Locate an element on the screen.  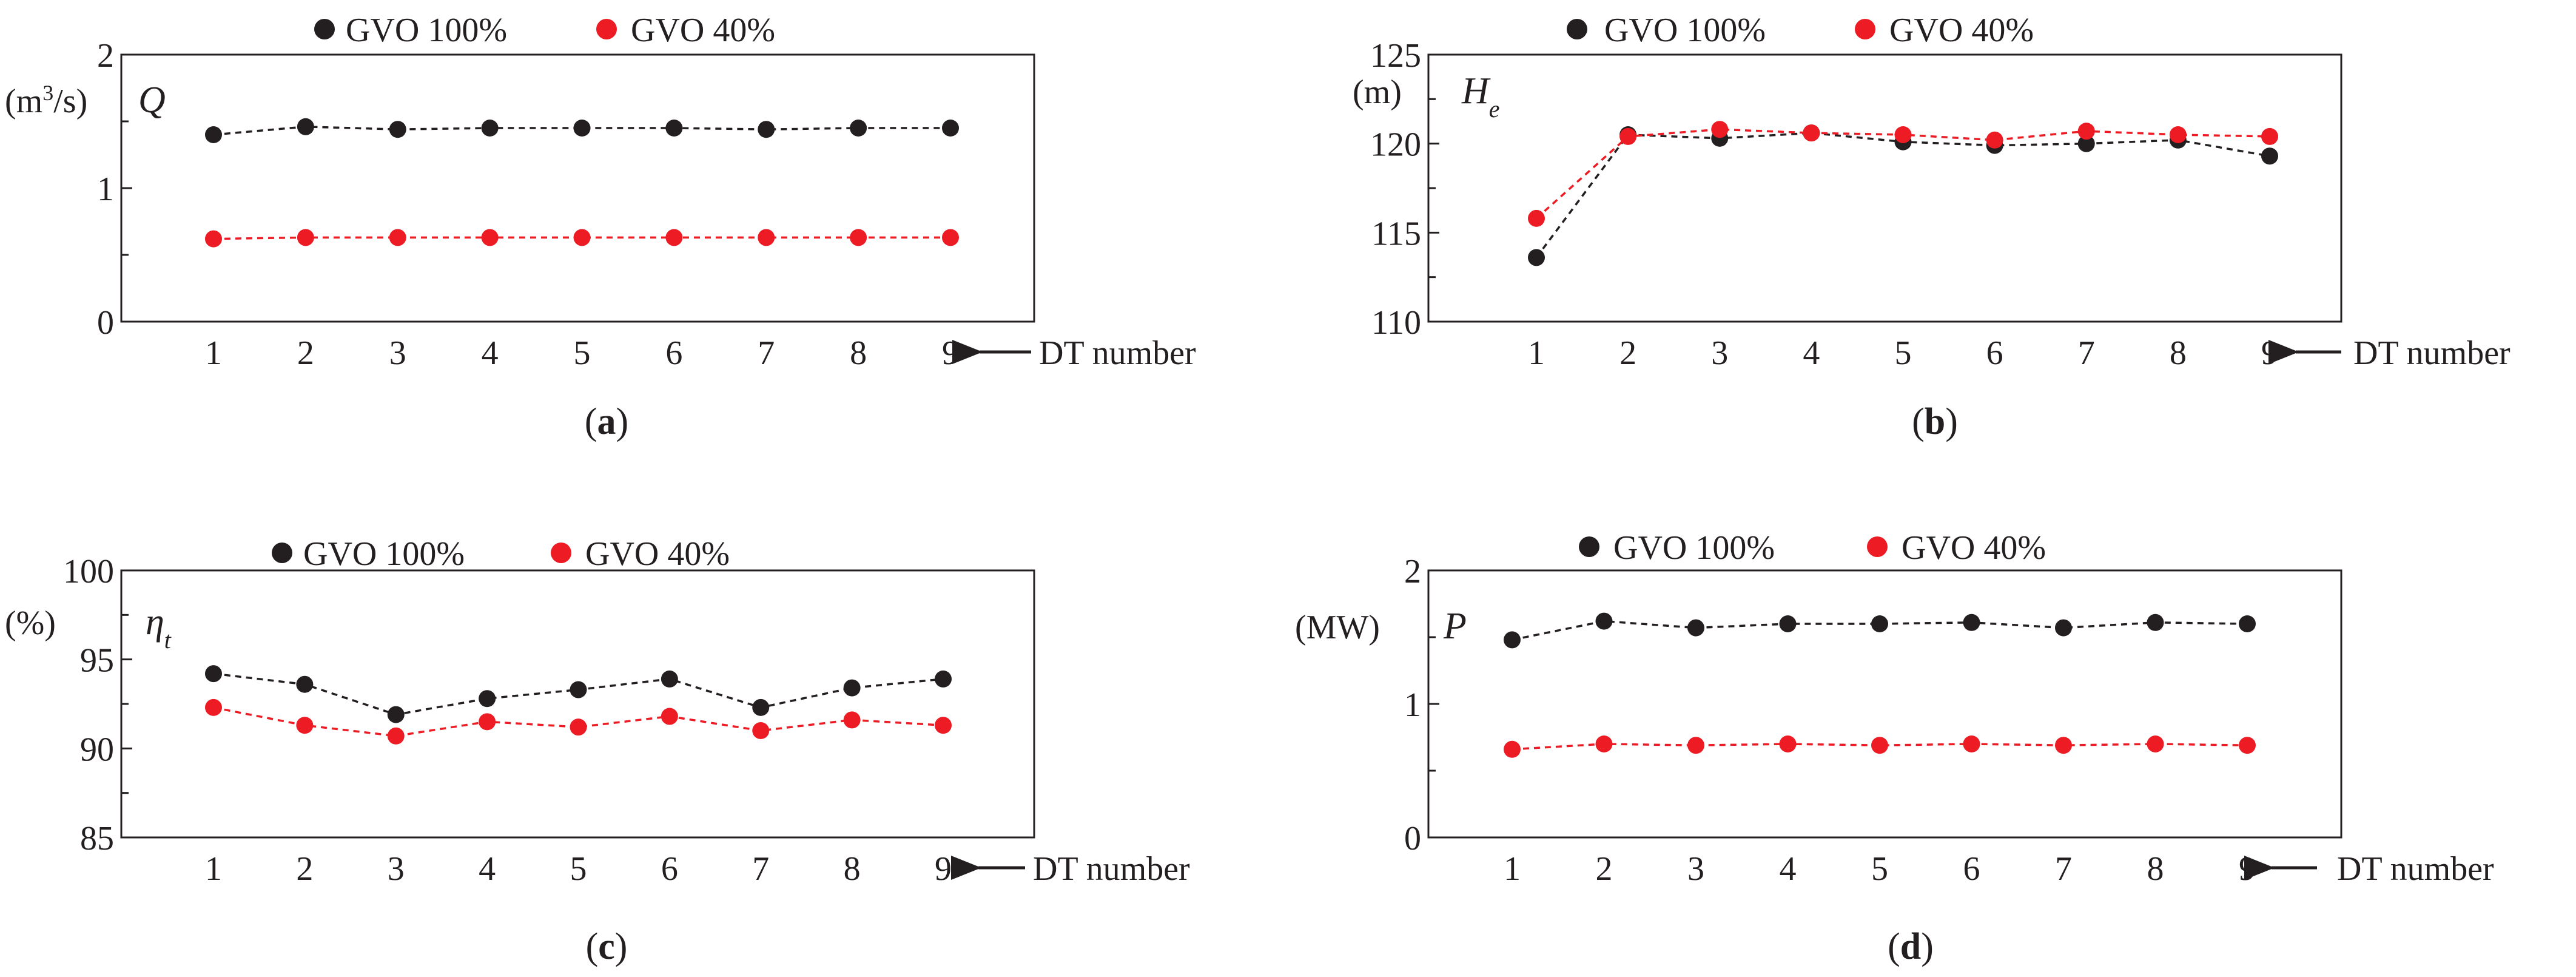
panel-a-xtick-label: 9 is located at coordinates (950, 353).